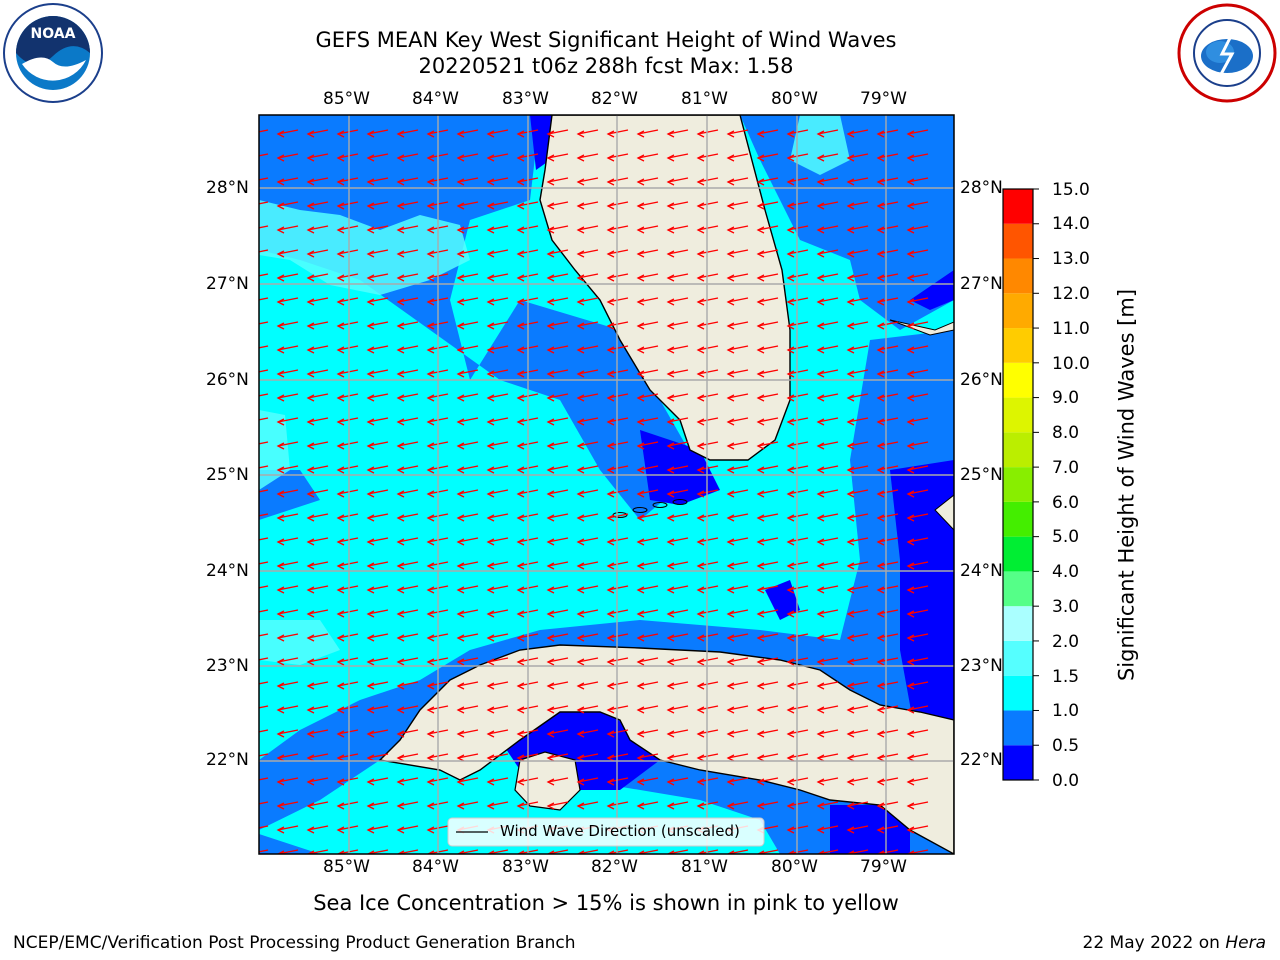 The height and width of the screenshot is (960, 1280). I want to click on lon-tick-bottom-80: 80°W, so click(794, 867).